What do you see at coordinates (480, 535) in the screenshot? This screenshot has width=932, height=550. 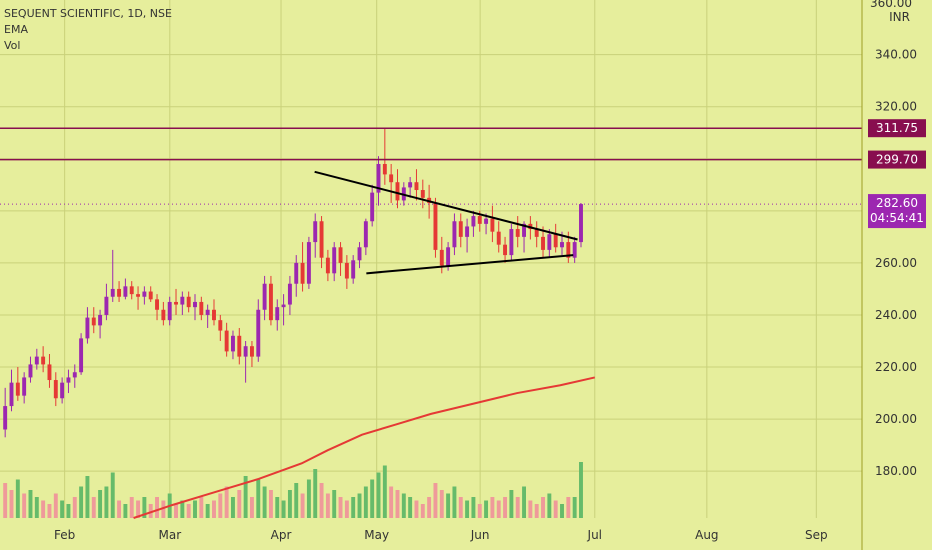 I see `x-tick-label: Jun` at bounding box center [480, 535].